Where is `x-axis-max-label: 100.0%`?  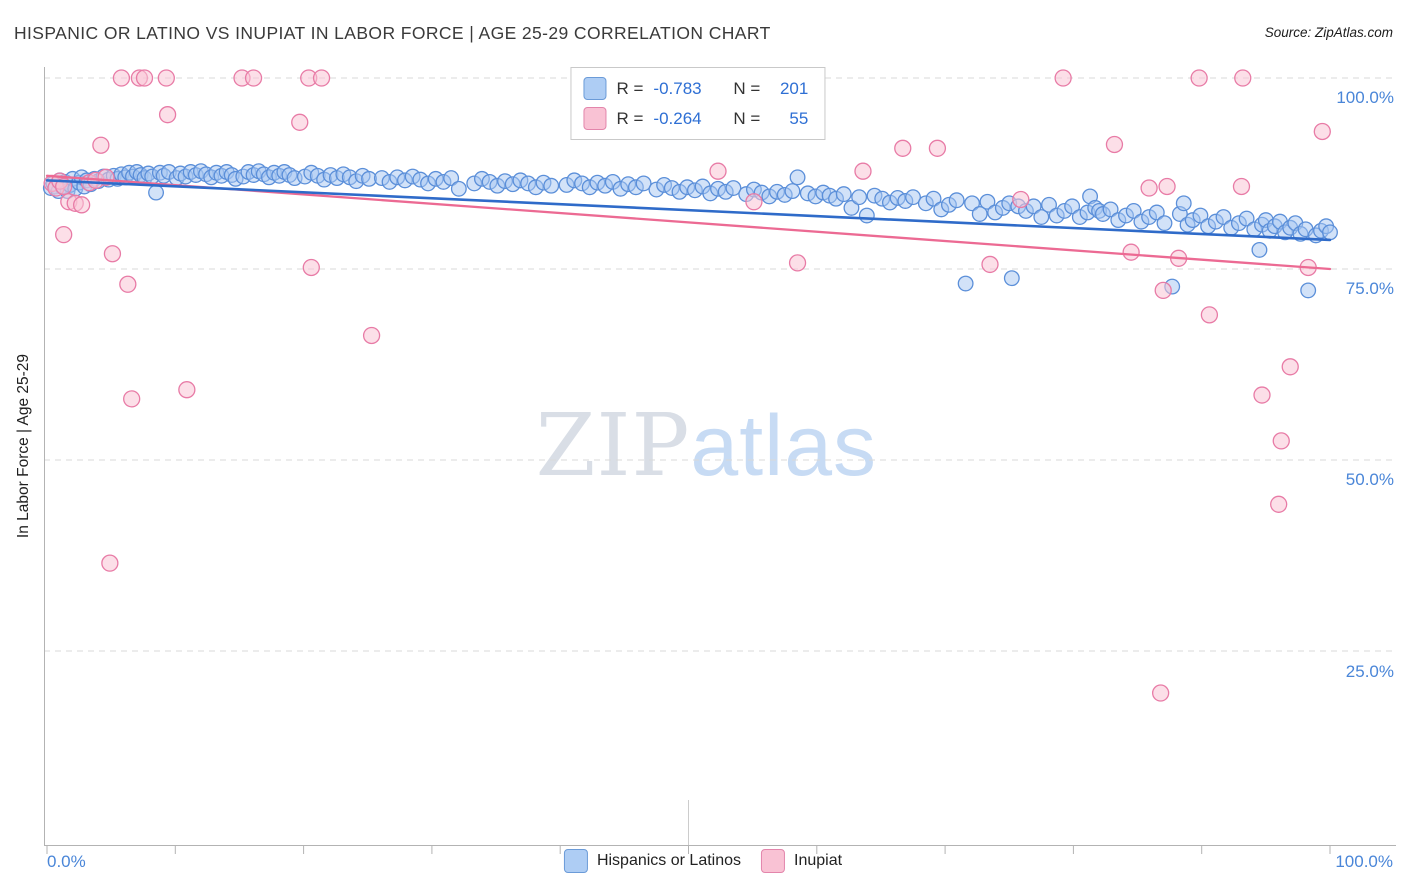
x-axis-max-label: 100.0% is located at coordinates (1364, 861).